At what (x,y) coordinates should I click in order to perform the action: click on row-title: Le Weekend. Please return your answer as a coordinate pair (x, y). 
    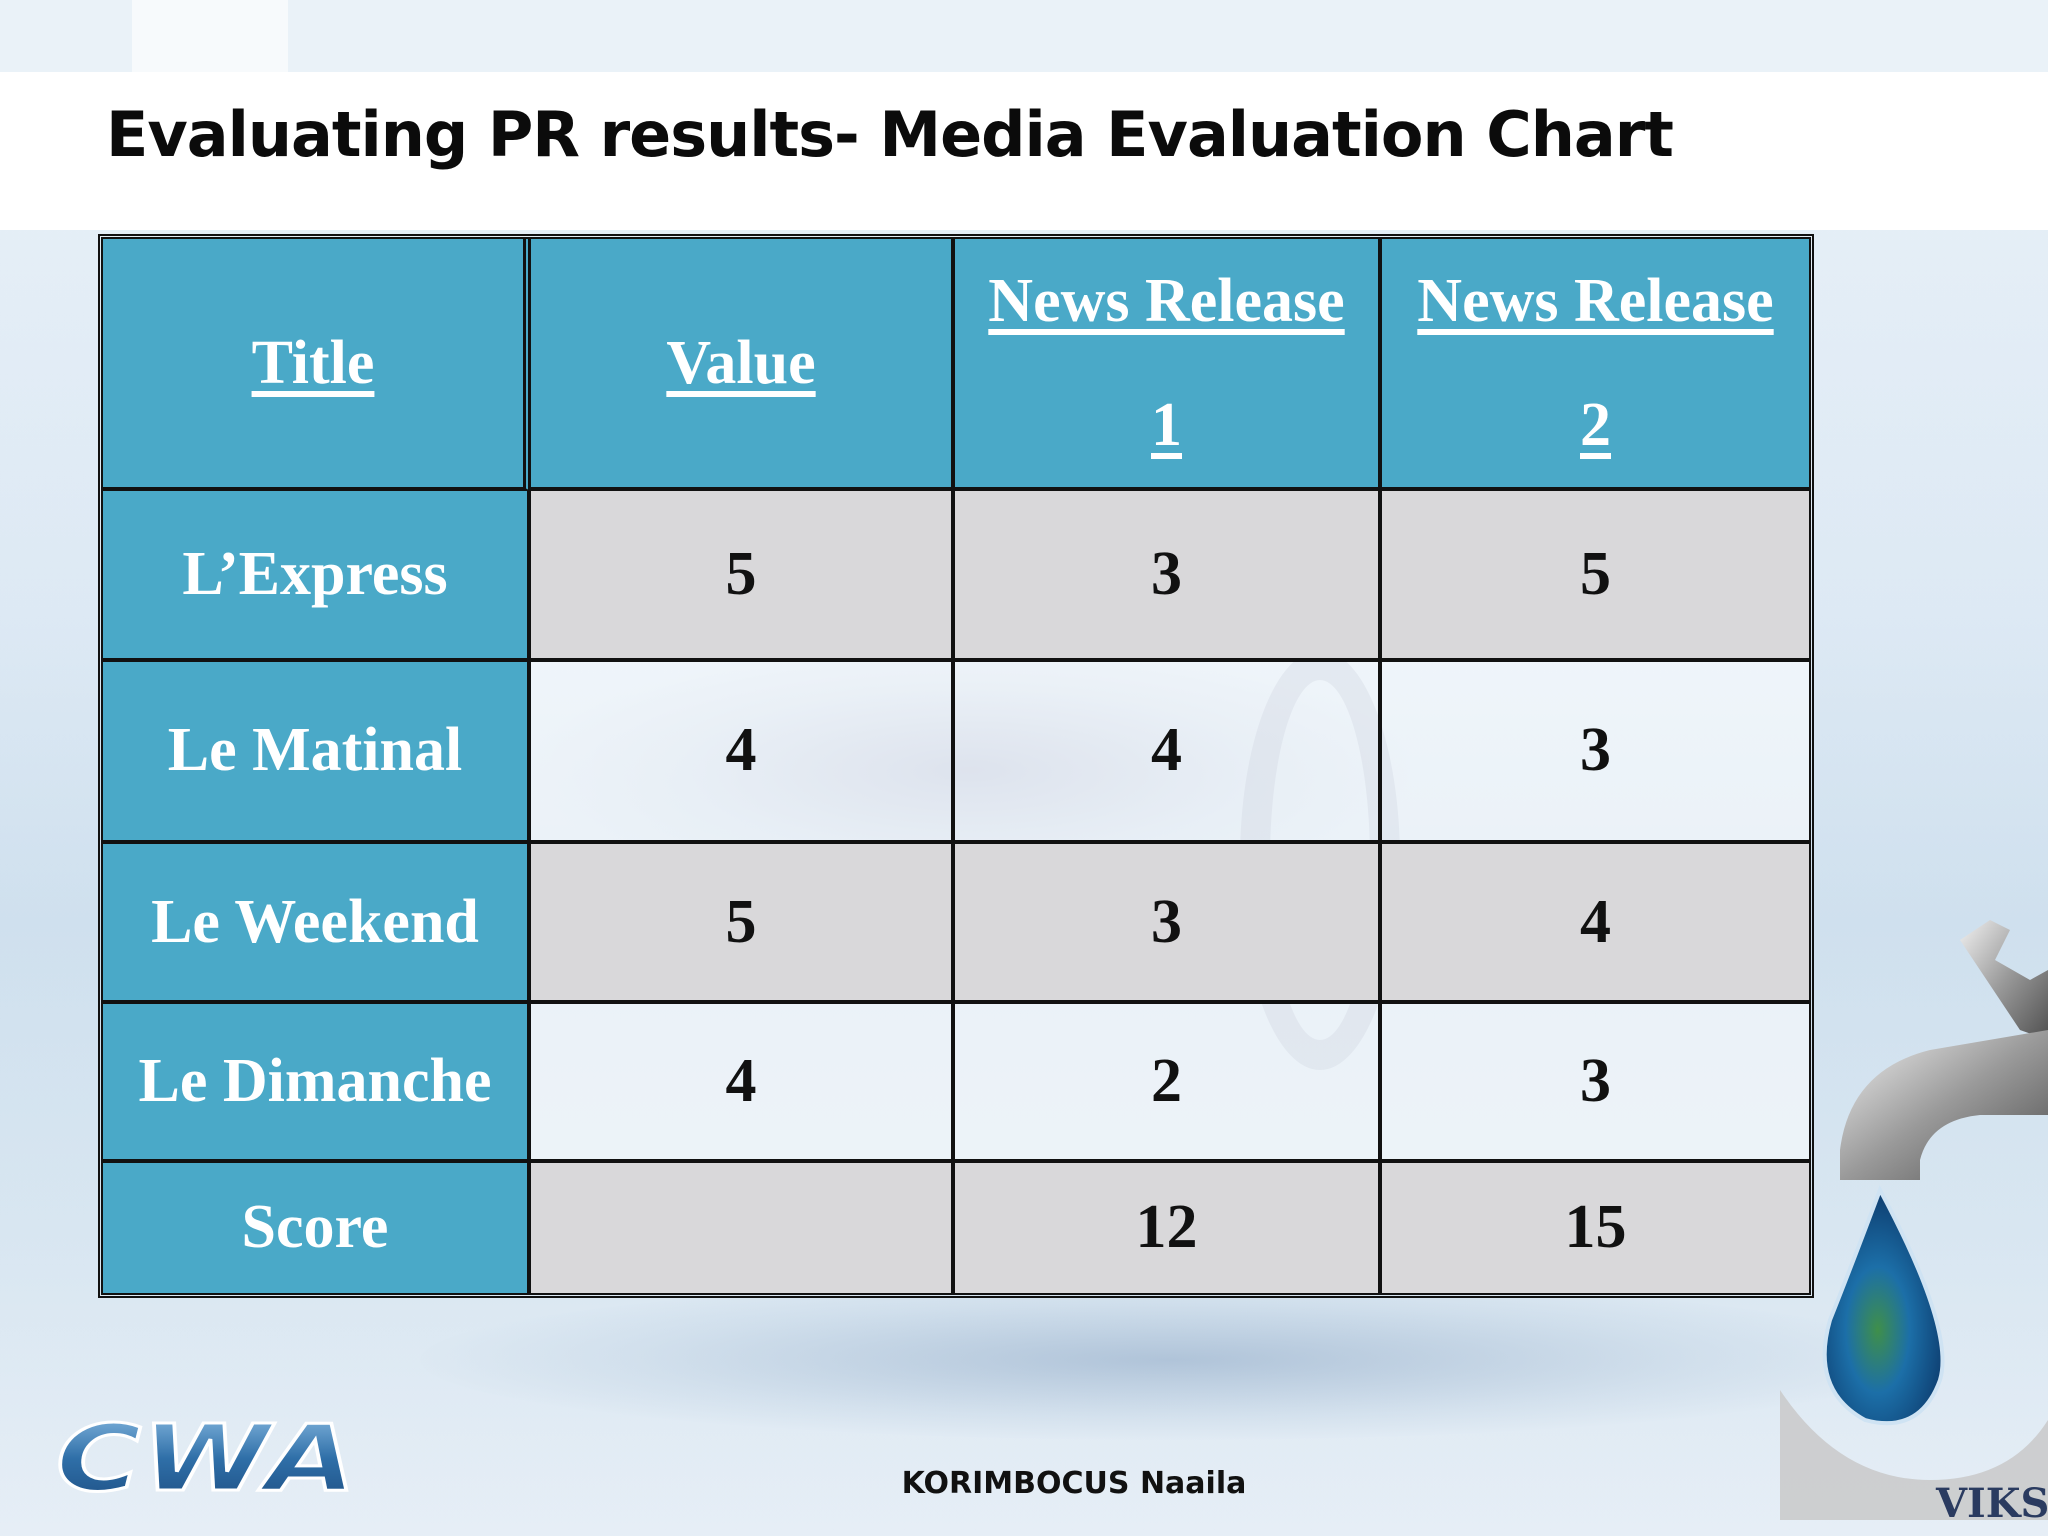
    Looking at the image, I should click on (317, 924).